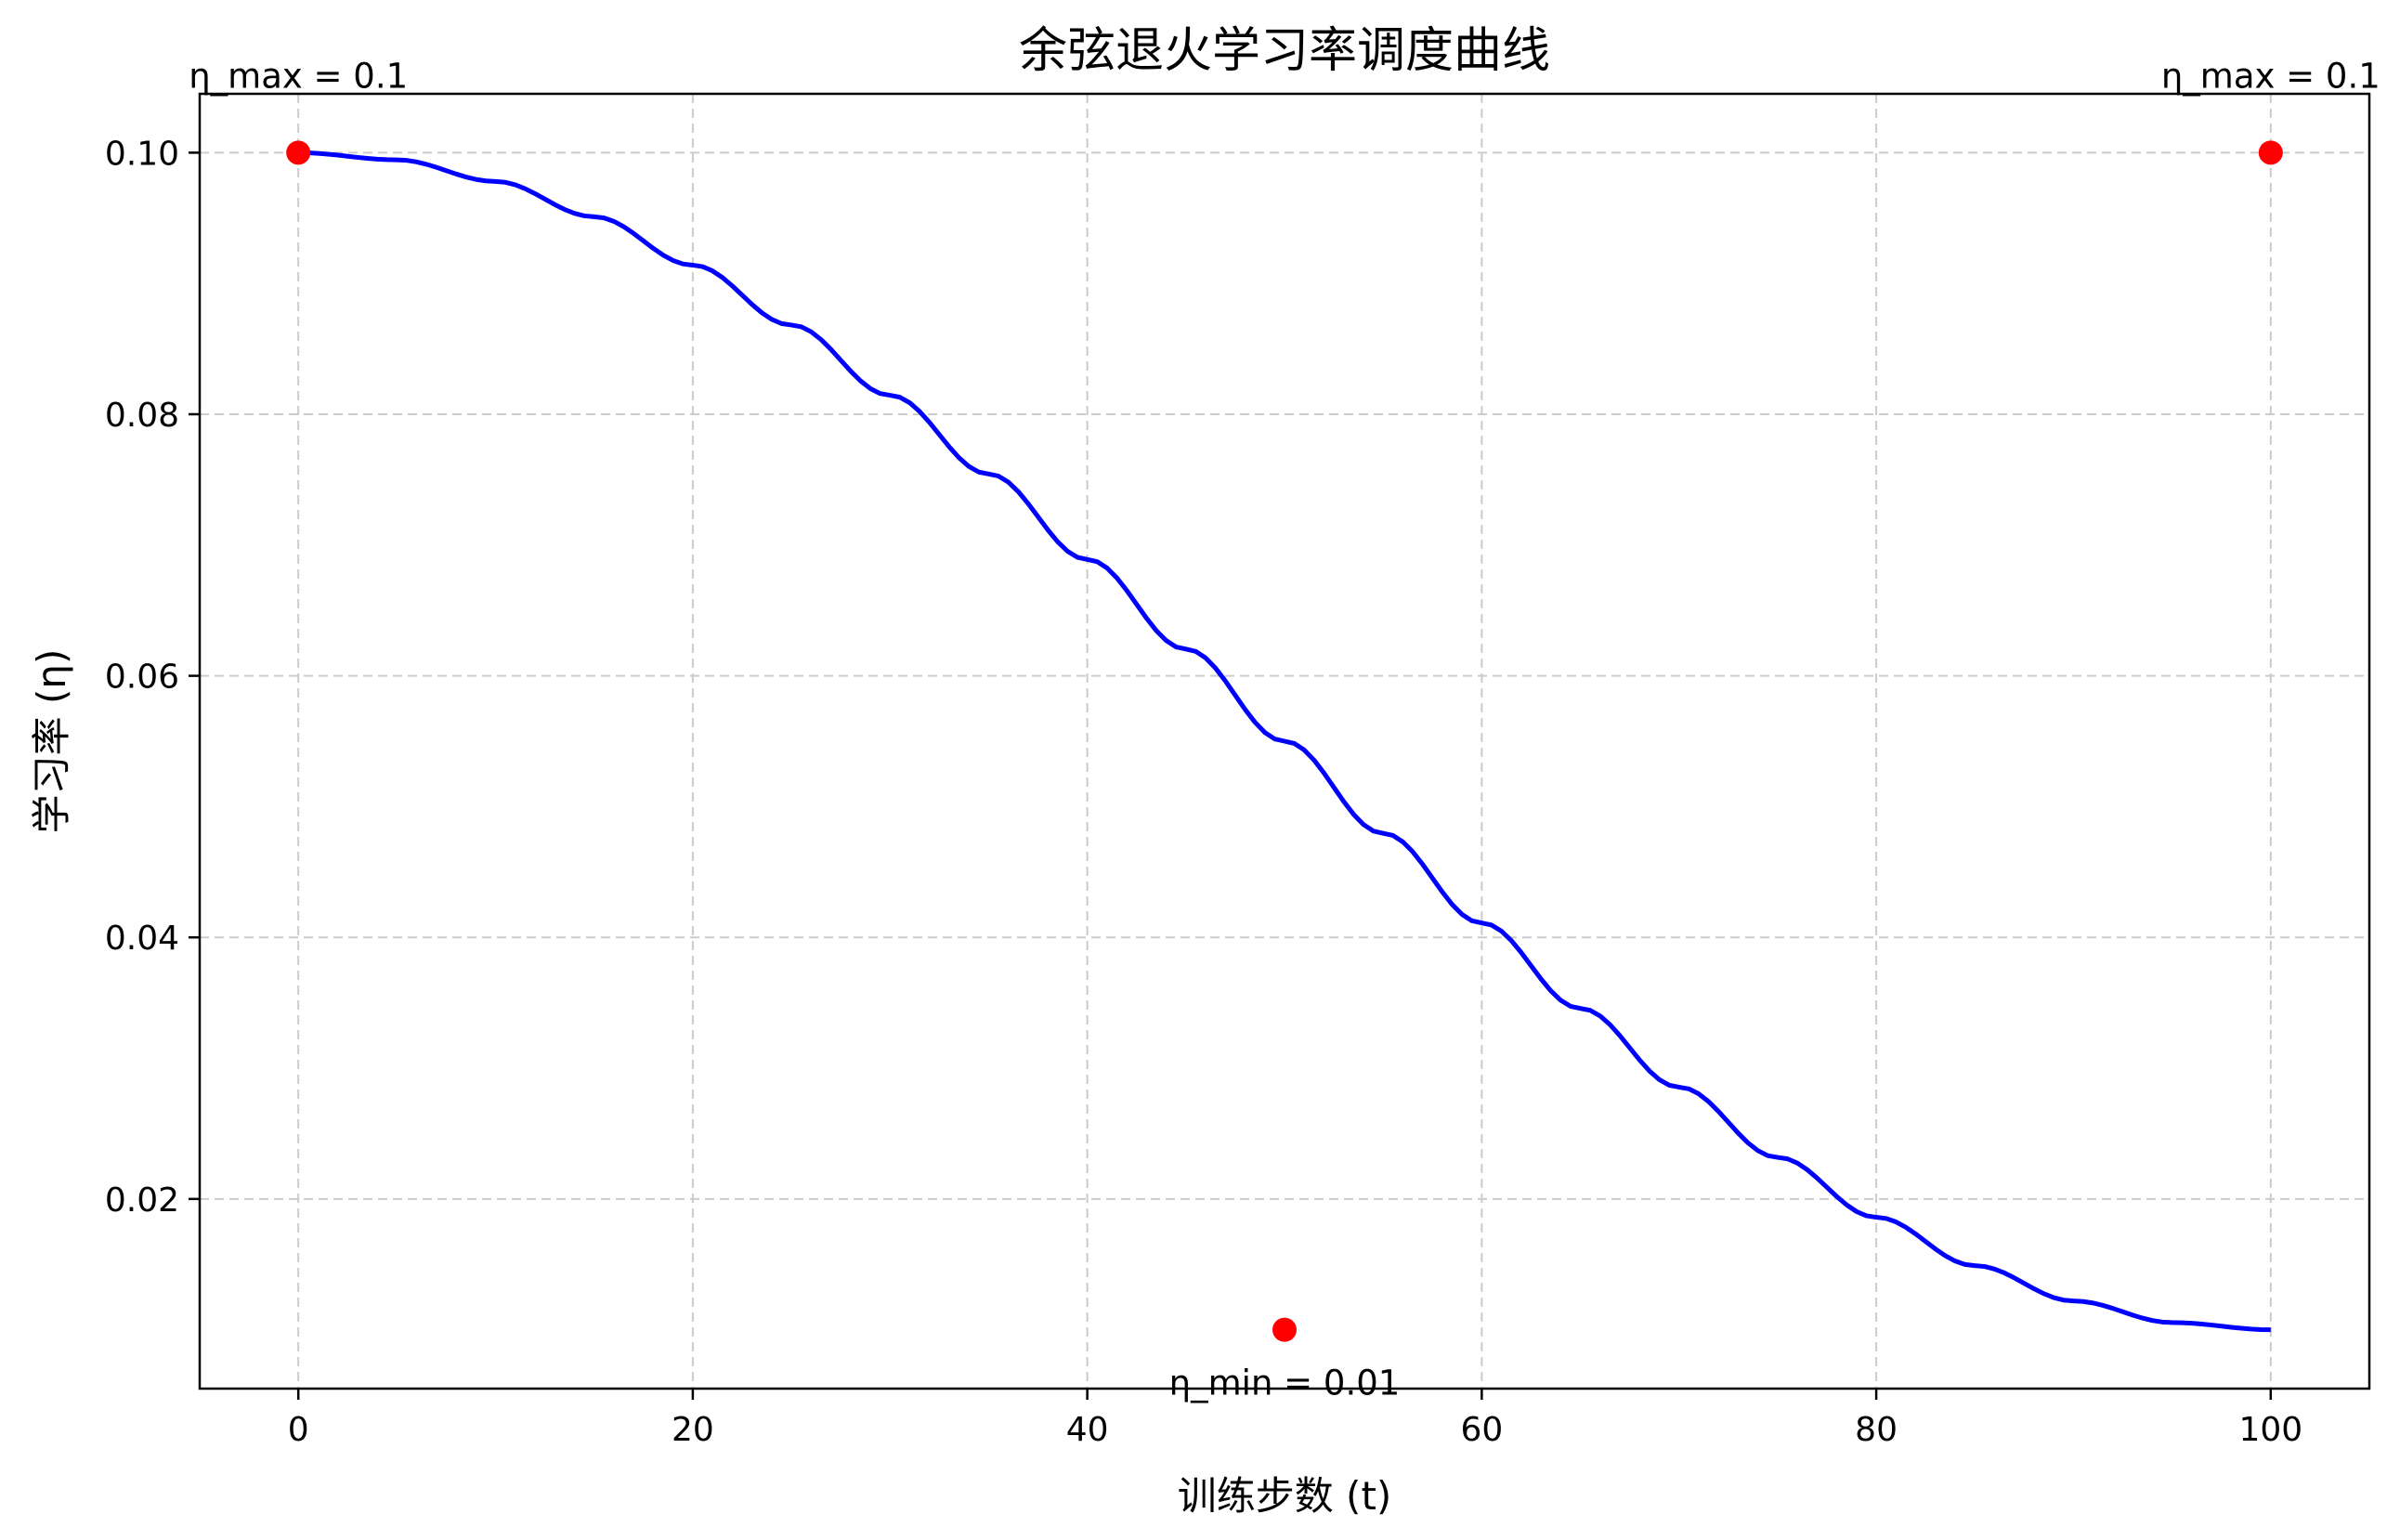 Image resolution: width=2400 pixels, height=1540 pixels. What do you see at coordinates (1285, 1383) in the screenshot?
I see `annotation-eta-min: η_min = 0.01` at bounding box center [1285, 1383].